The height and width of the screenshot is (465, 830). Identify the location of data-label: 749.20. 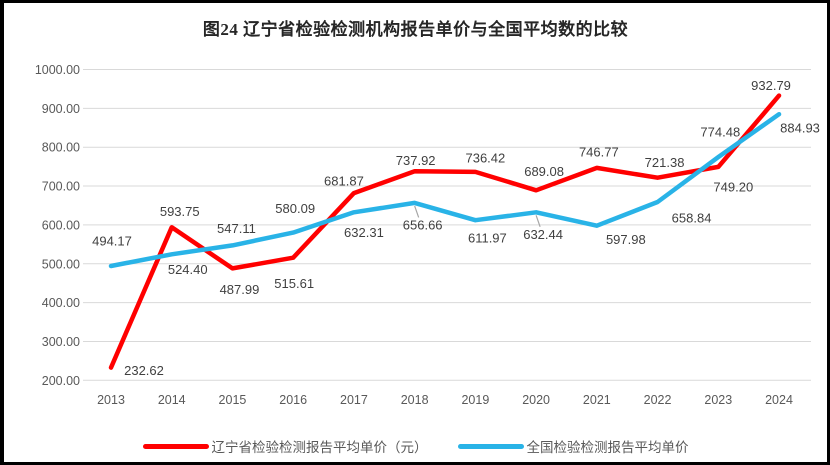
(733, 186).